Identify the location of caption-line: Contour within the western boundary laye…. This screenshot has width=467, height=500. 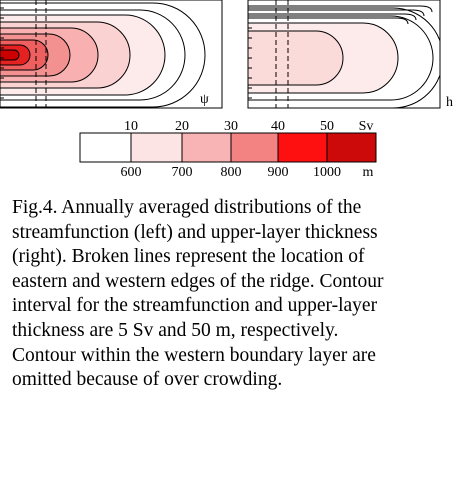
(194, 355).